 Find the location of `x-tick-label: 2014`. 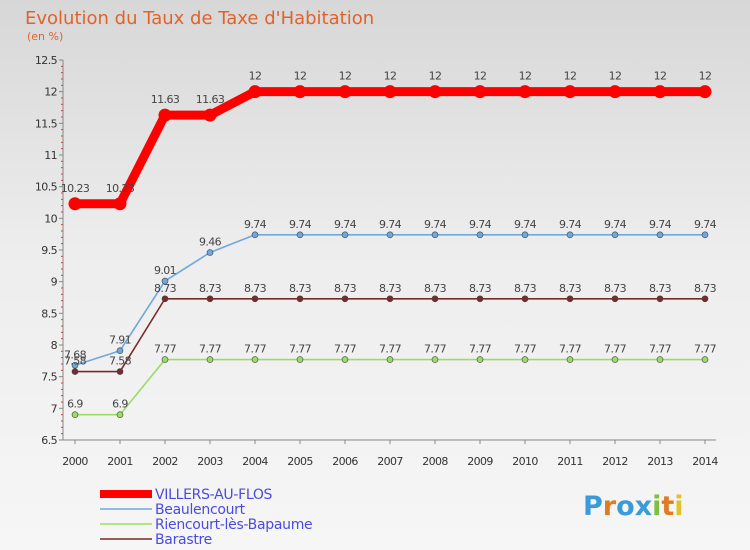

x-tick-label: 2014 is located at coordinates (705, 461).